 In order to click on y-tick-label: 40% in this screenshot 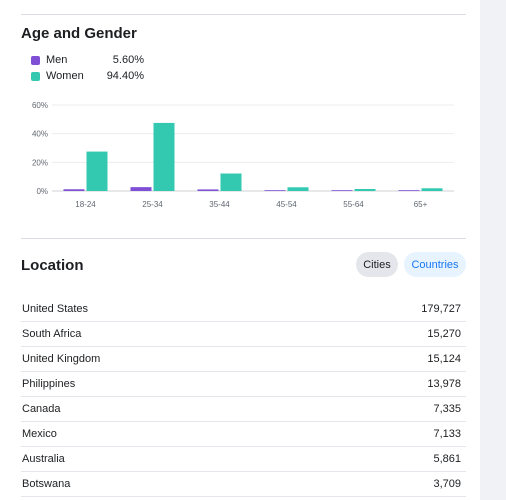, I will do `click(40, 134)`.